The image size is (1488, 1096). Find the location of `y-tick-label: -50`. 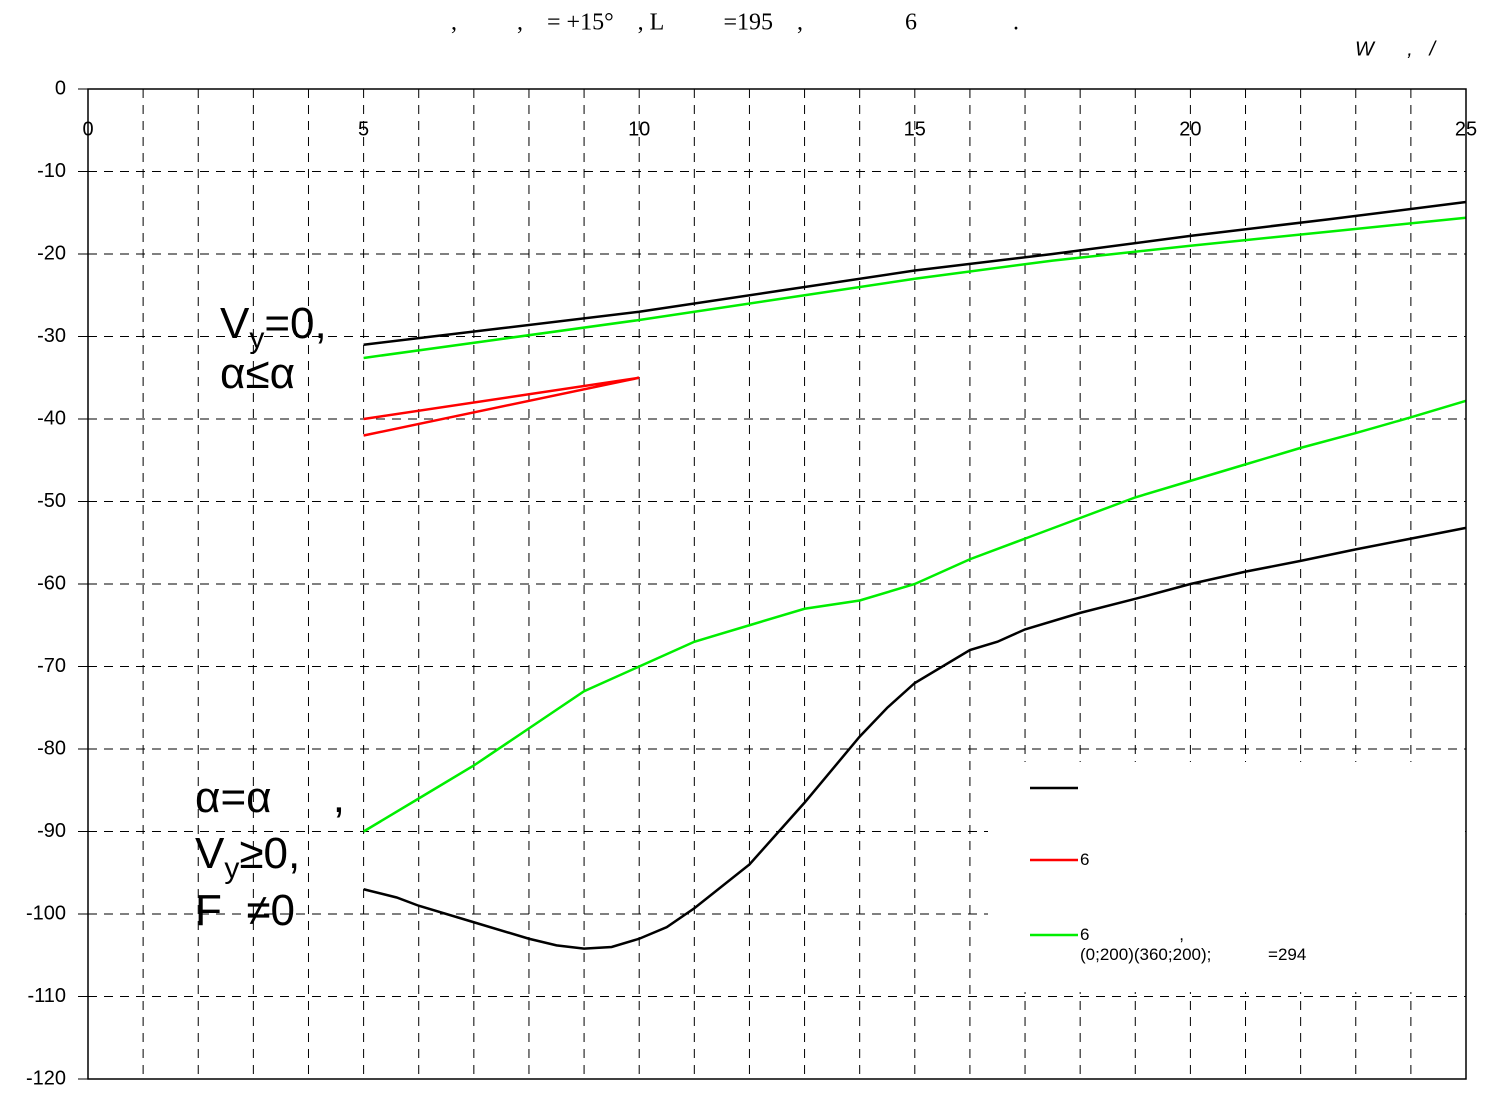

y-tick-label: -50 is located at coordinates (51, 501).